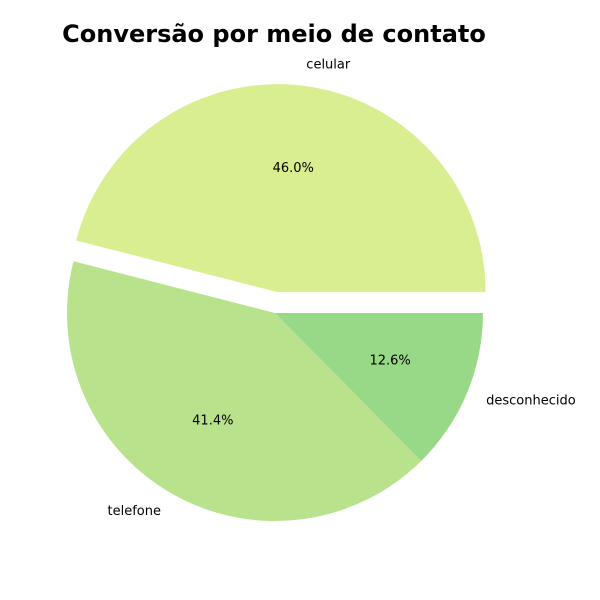 This screenshot has width=600, height=600. Describe the element at coordinates (293, 168) in the screenshot. I see `slice-percent-celular: 46.0%` at that location.